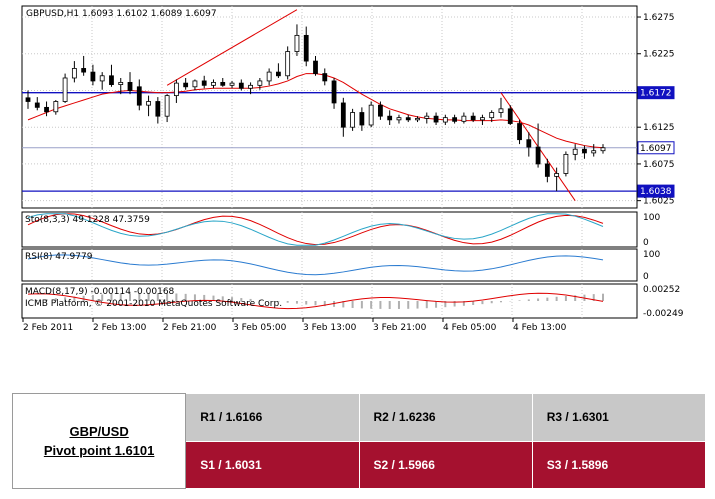 The height and width of the screenshot is (499, 715). I want to click on s3-cell: S3 / 1.5896, so click(619, 464).